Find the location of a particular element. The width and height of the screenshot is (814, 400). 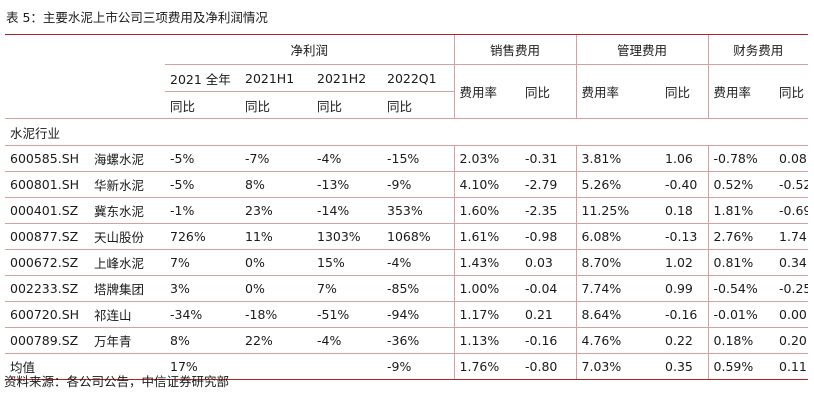

value-cell: -5% is located at coordinates (202, 184).